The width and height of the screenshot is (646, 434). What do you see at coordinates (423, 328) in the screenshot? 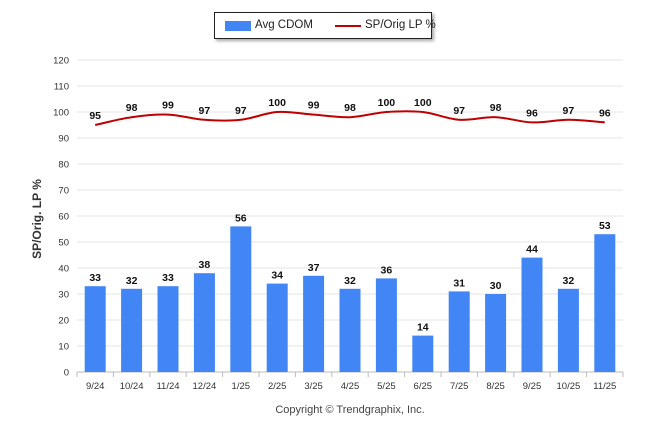
I see `bar-value-label: 14` at bounding box center [423, 328].